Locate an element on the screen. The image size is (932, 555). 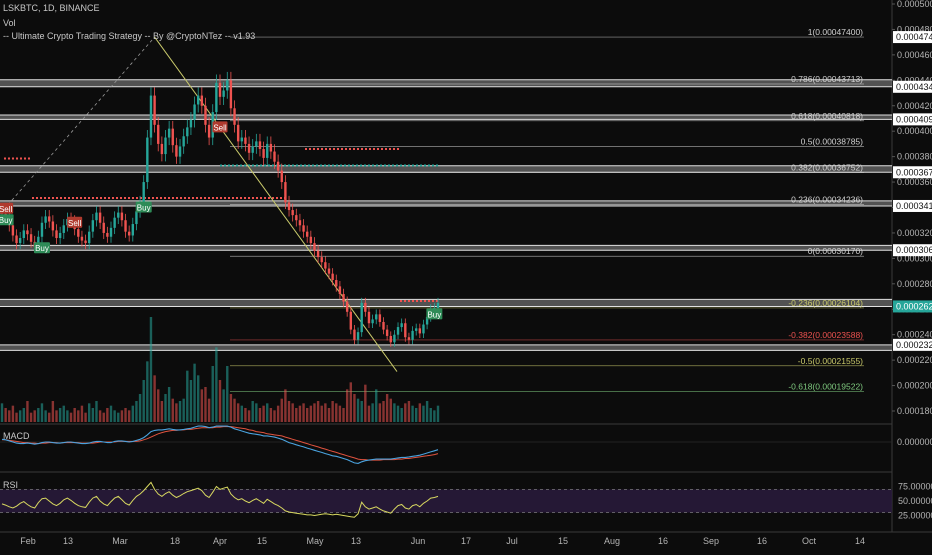
price-highlight-label: 0.00047400 is located at coordinates (914, 37).